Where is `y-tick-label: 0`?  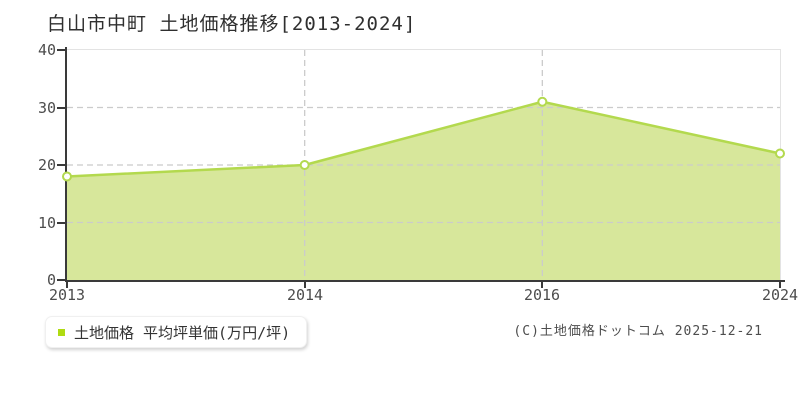 y-tick-label: 0 is located at coordinates (51, 280).